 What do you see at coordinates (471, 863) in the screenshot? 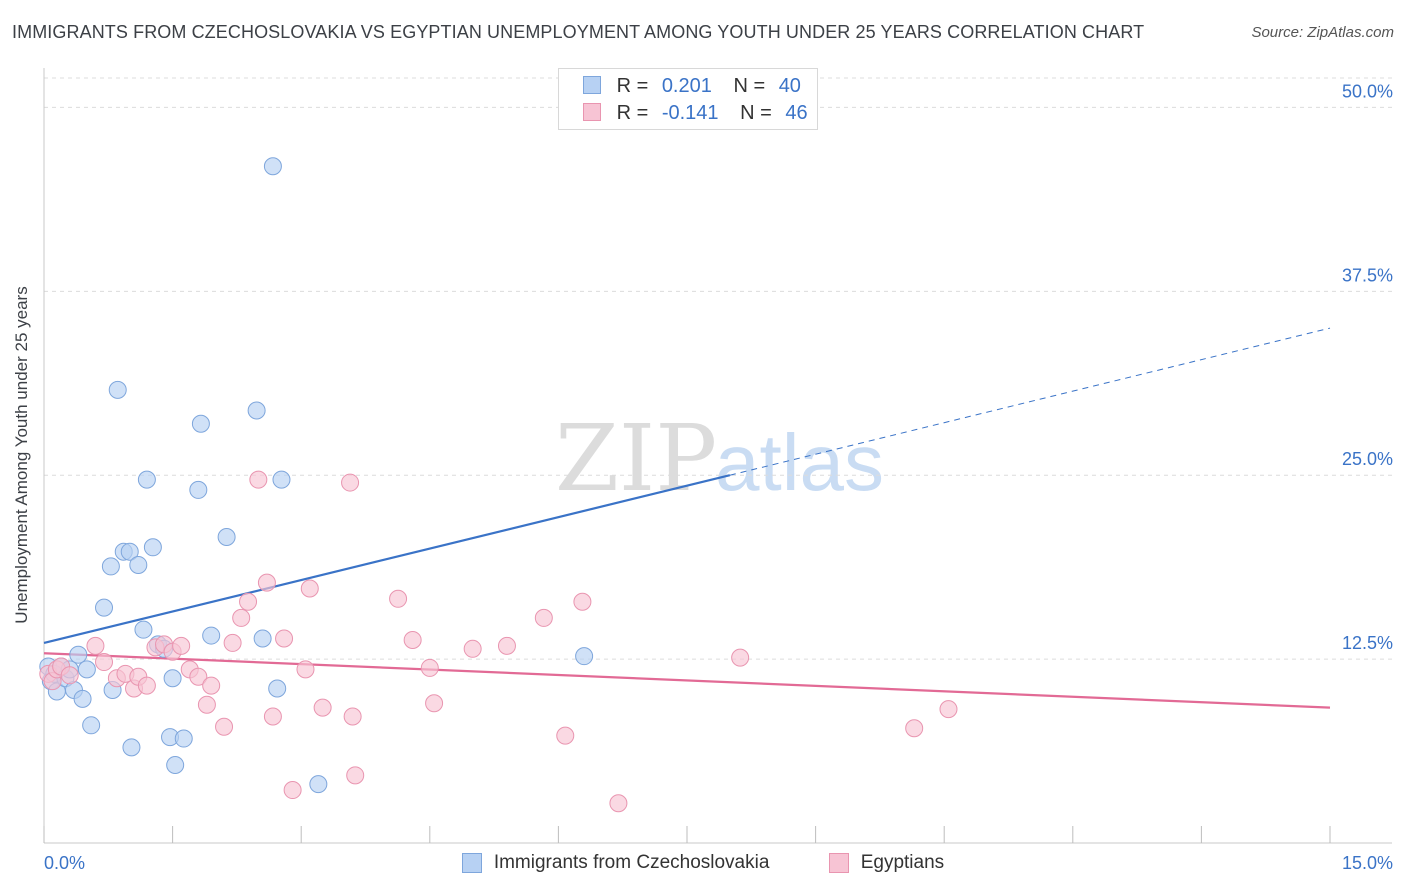
I see `series-swatch-blue` at bounding box center [471, 863].